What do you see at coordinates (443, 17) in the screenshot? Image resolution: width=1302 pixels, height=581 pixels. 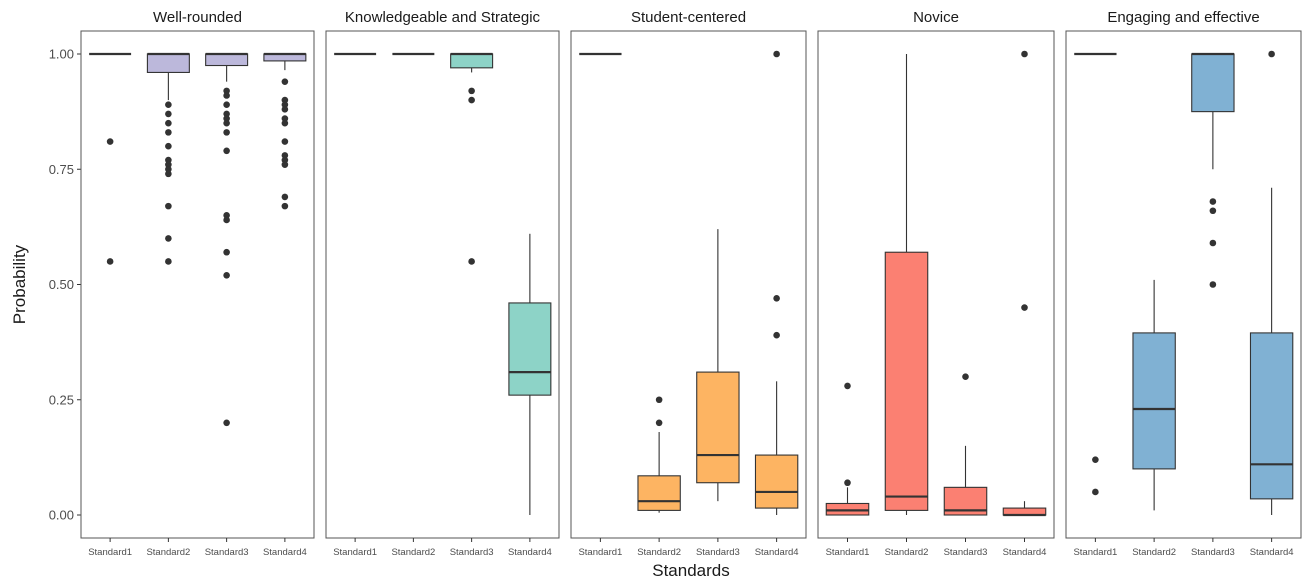 I see `facet-title: Knowledgeable and Strategic` at bounding box center [443, 17].